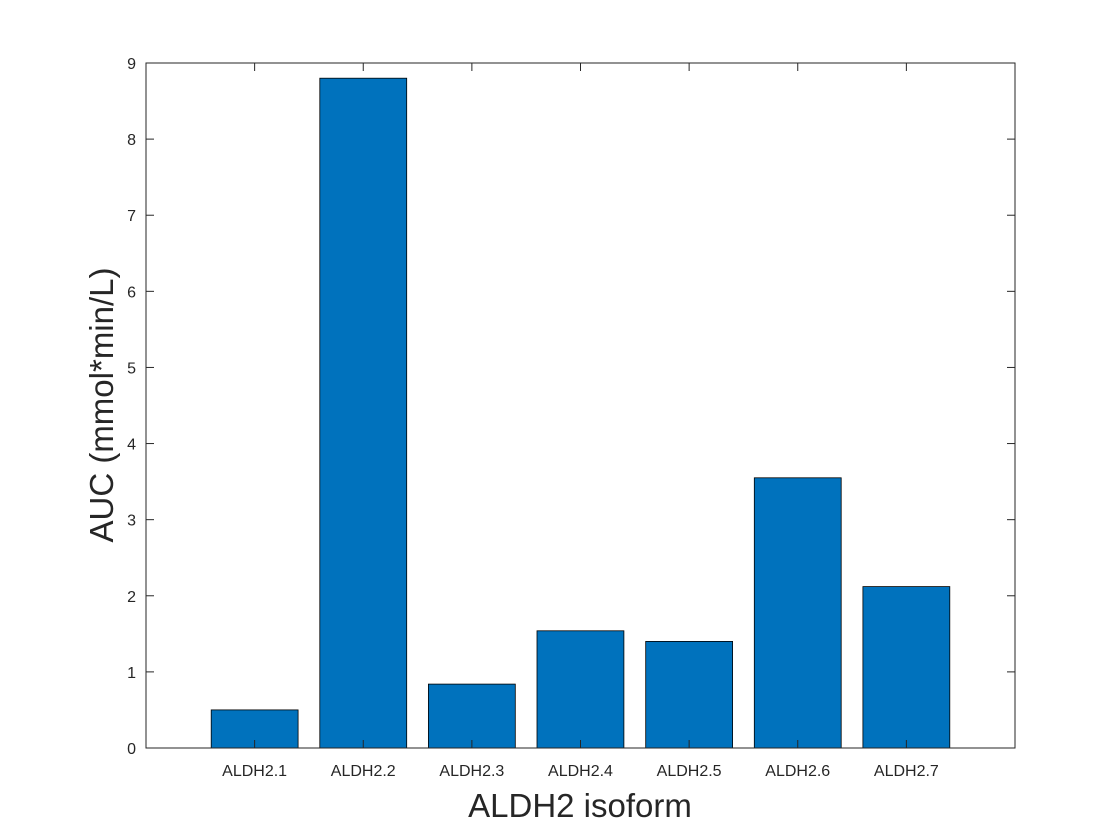 This screenshot has height=840, width=1120. I want to click on x-tick-label: ALDH2.1, so click(254, 771).